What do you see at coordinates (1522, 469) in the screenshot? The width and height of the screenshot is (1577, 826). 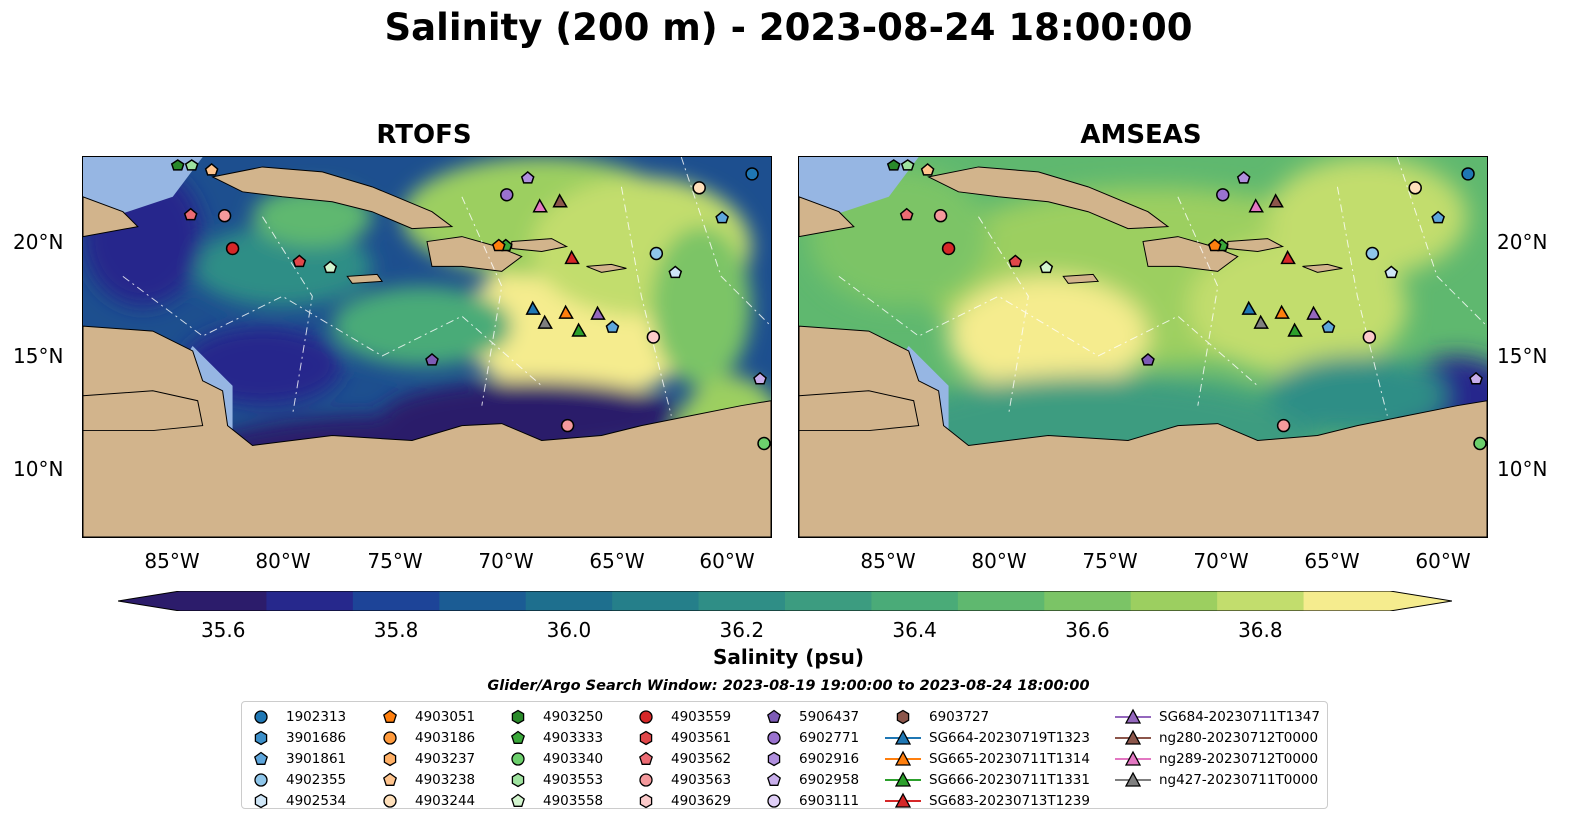 I see `lat-label-10n-right: 10°N` at bounding box center [1522, 469].